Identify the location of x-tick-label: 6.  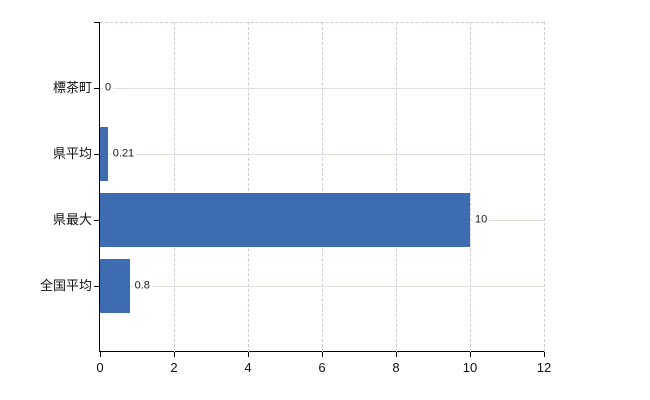
(322, 367).